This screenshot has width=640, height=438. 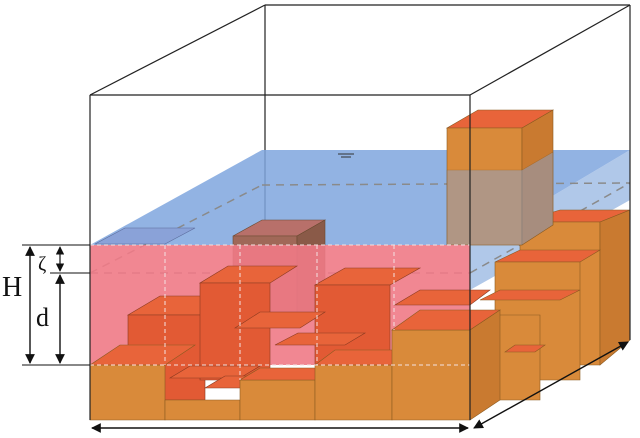 I want to click on depth-arrow, so click(x=551, y=385).